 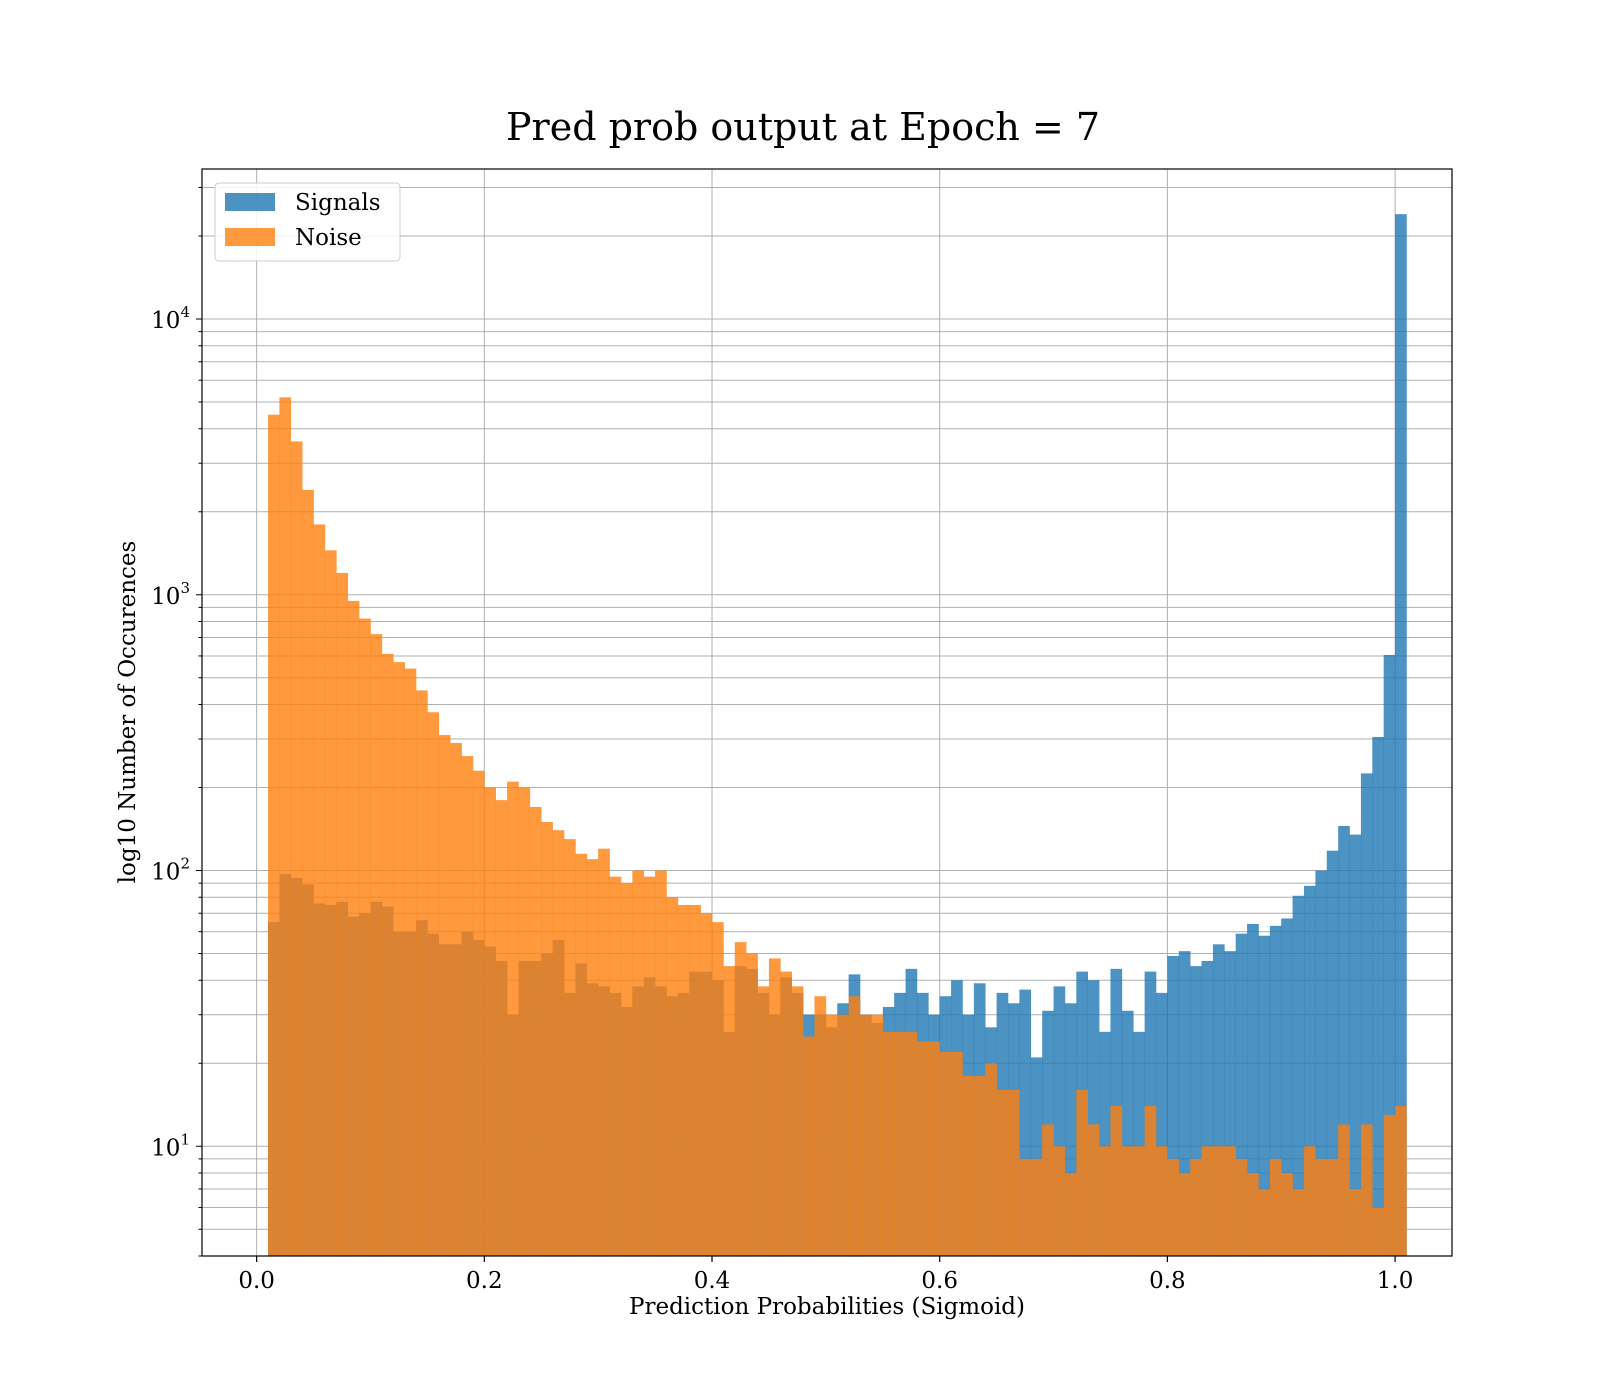 I want to click on legend-swatch-noise, so click(x=250, y=237).